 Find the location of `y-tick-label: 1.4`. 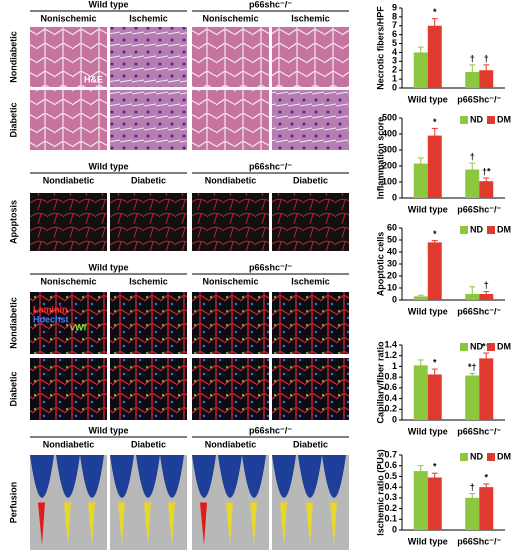

y-tick-label: 1.4 is located at coordinates (390, 344).